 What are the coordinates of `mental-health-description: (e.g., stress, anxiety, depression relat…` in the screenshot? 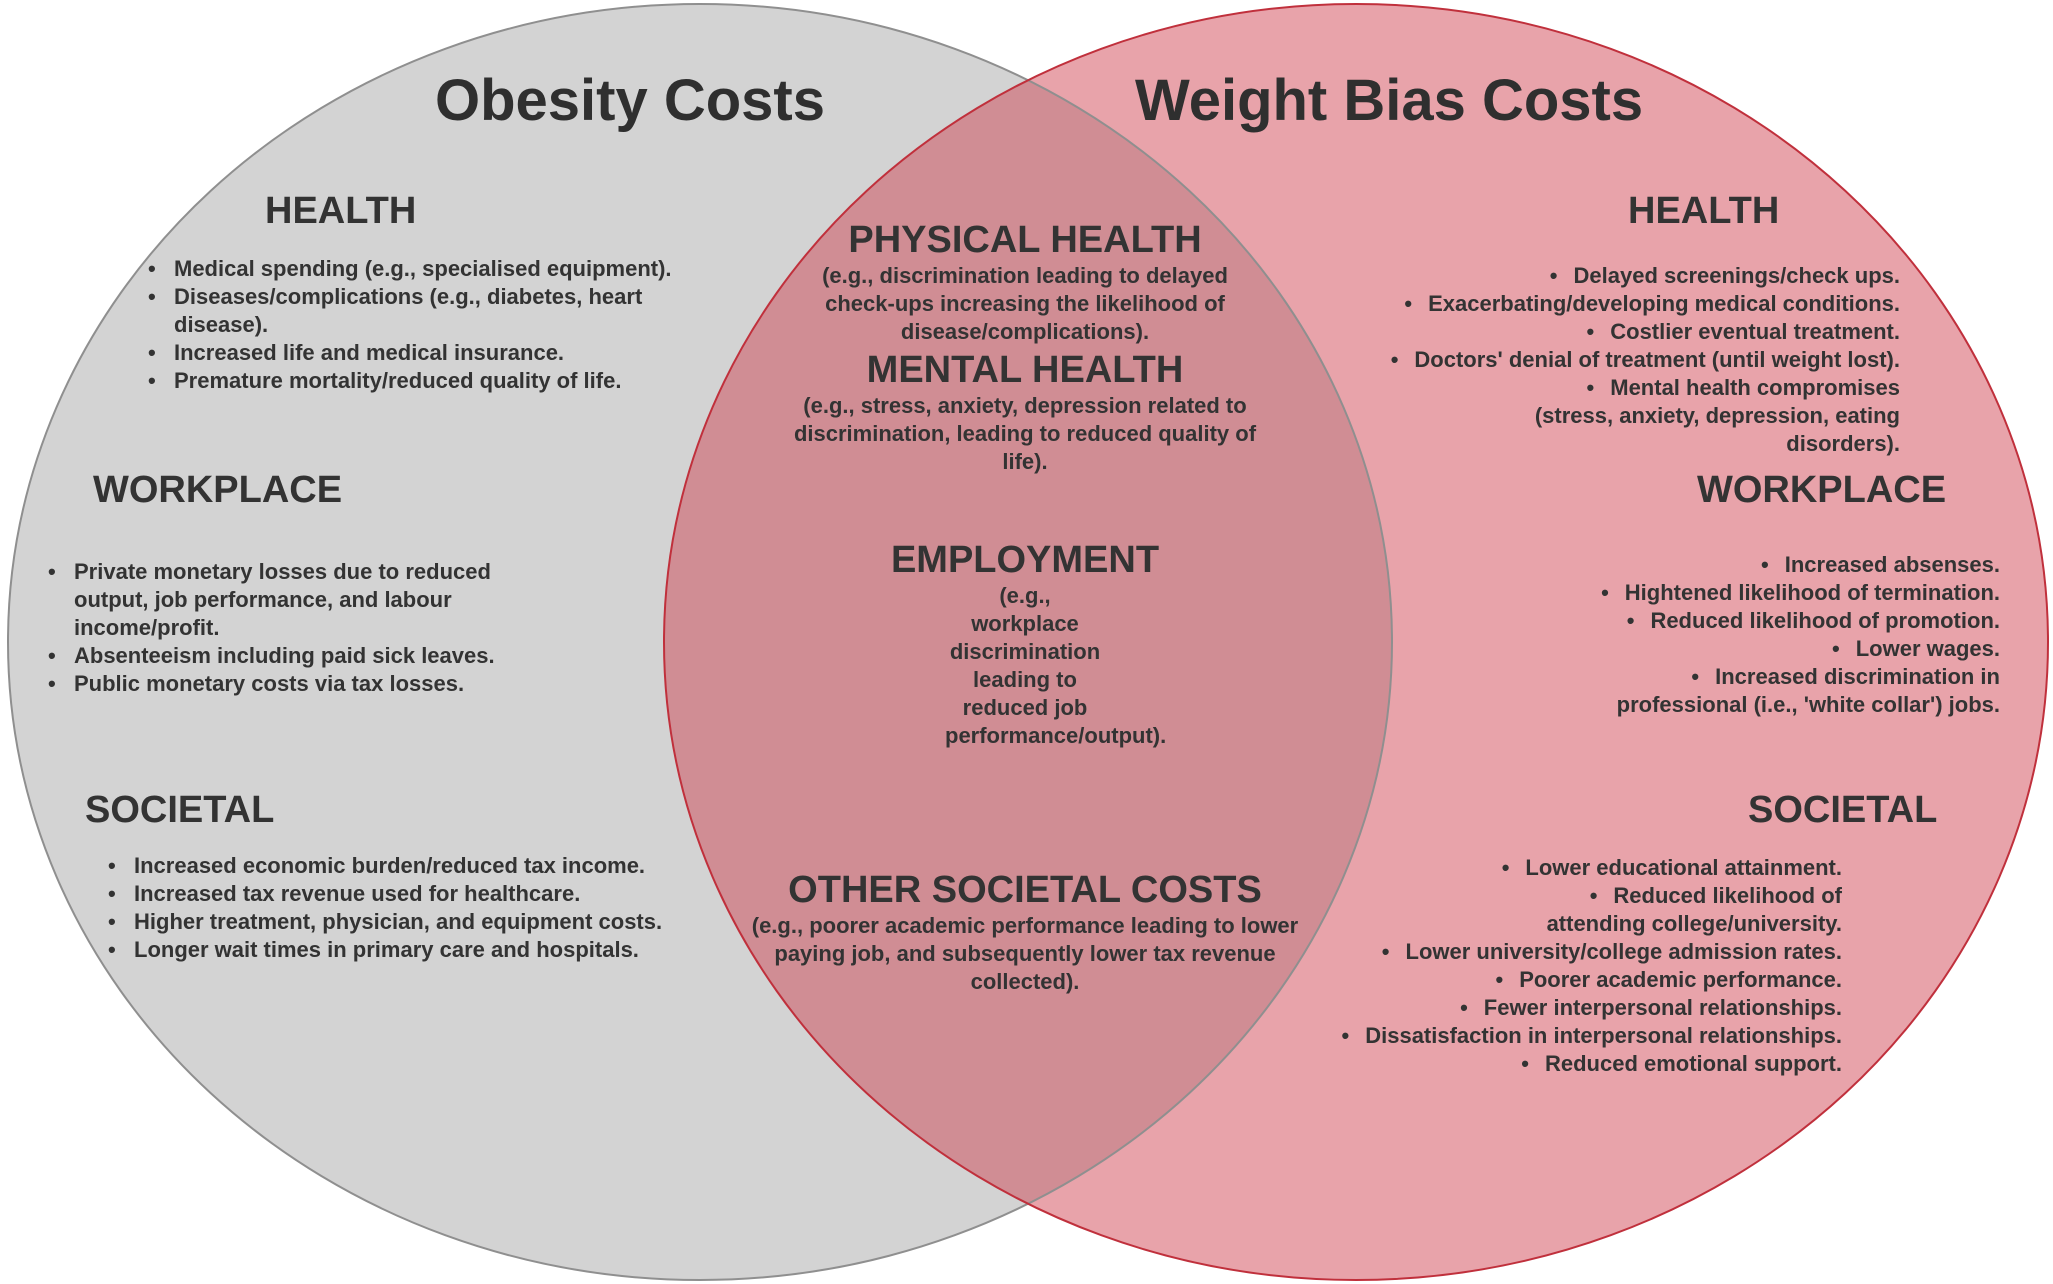 It's located at (1025, 433).